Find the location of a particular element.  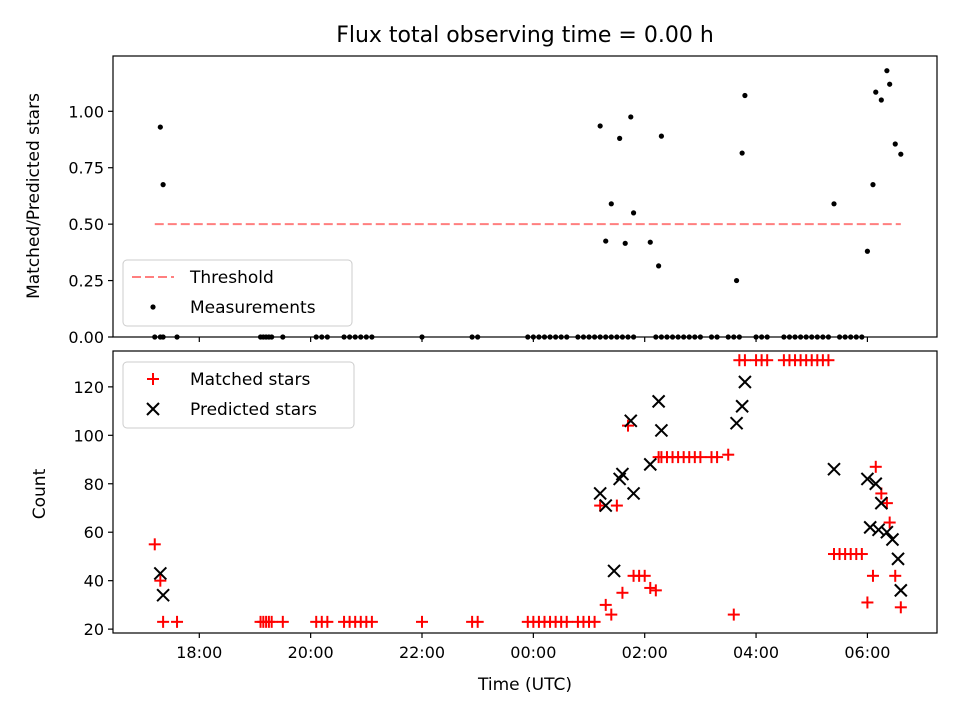

bottom-x-tick-label: 06:00 is located at coordinates (867, 652).